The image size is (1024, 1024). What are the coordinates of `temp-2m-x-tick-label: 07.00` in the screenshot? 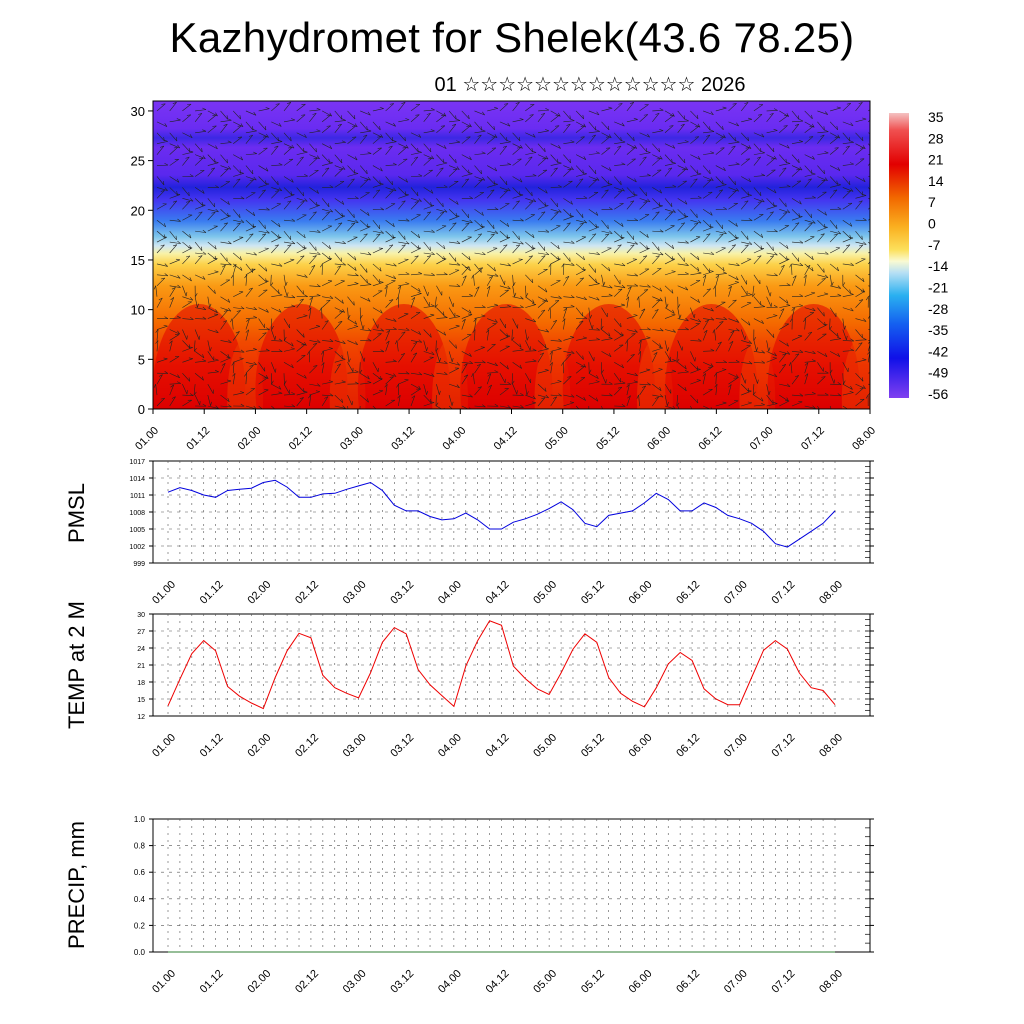 It's located at (736, 746).